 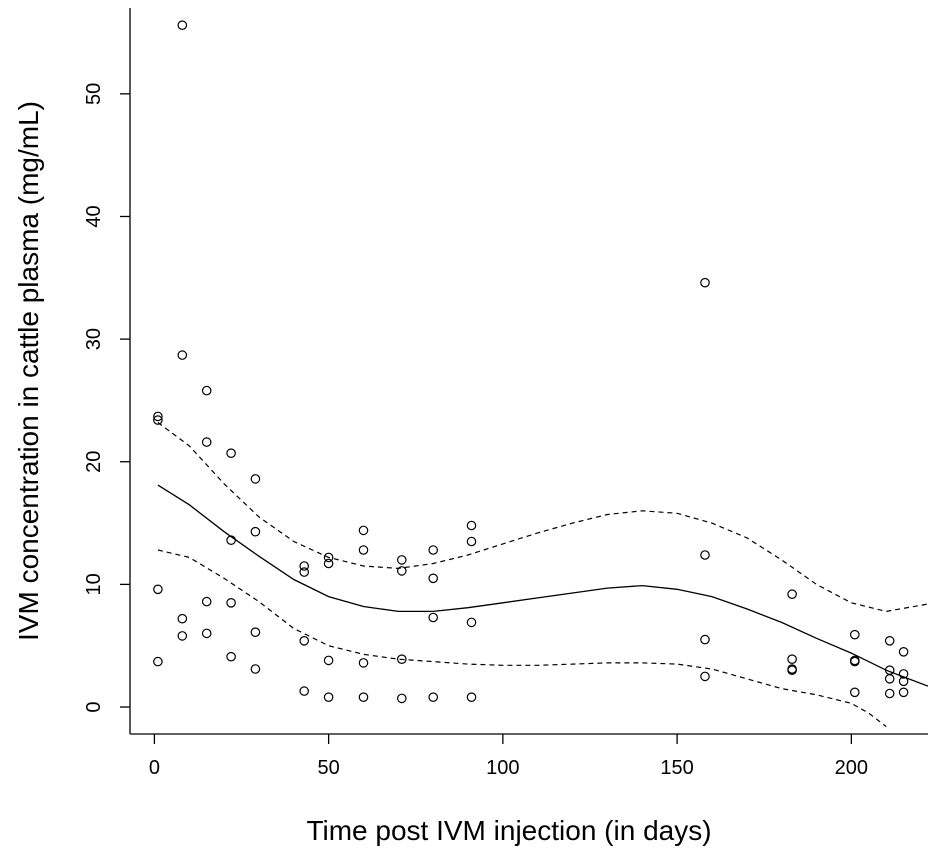 What do you see at coordinates (529, 756) in the screenshot?
I see `x-axis: 0 50 100 150 200` at bounding box center [529, 756].